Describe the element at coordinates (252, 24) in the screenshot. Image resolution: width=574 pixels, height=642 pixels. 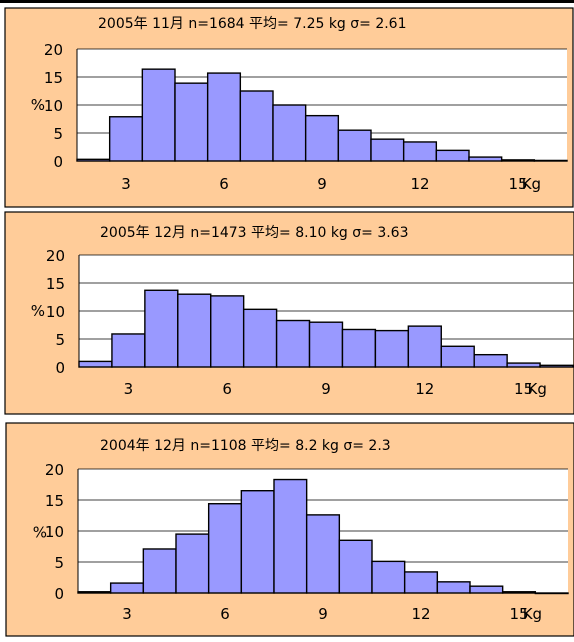
I see `chart-title: 2005年 11月 n=1684 平均= 7.25 kg σ= 2.61` at that location.